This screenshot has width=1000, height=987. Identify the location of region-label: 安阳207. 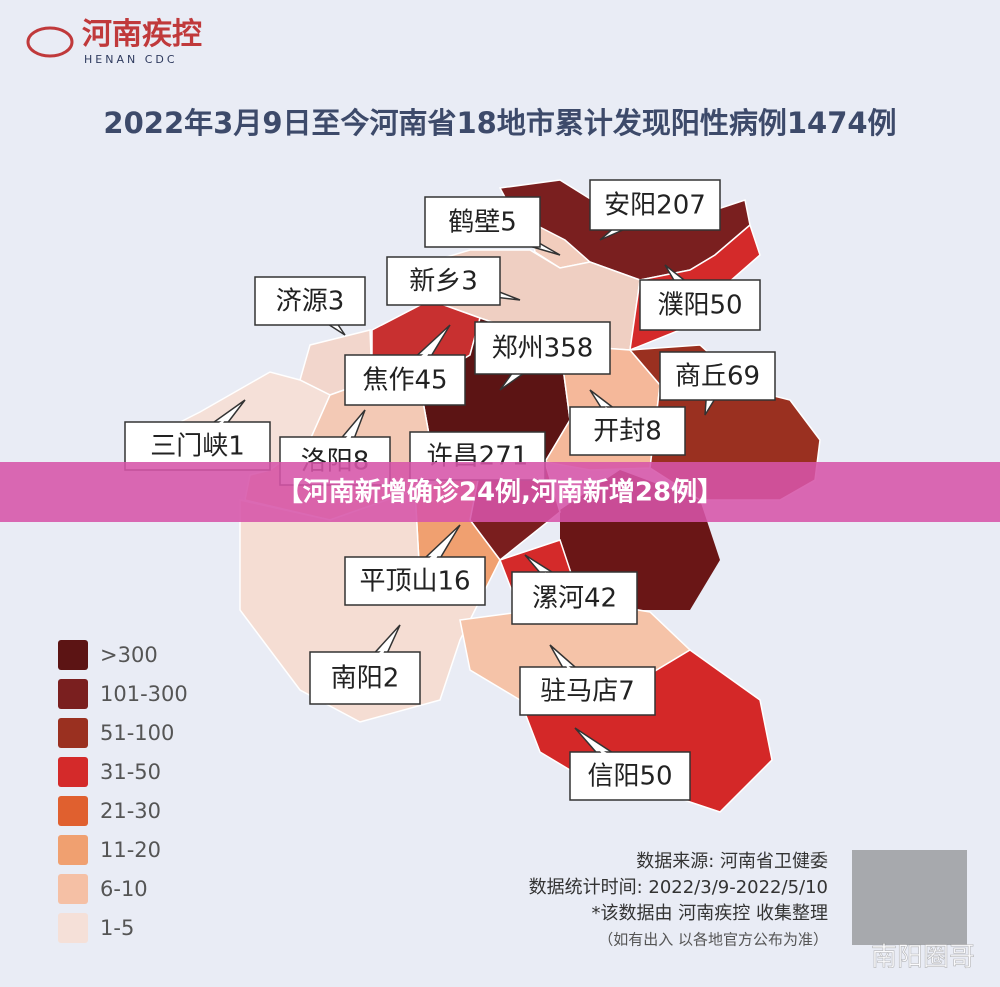
(655, 206).